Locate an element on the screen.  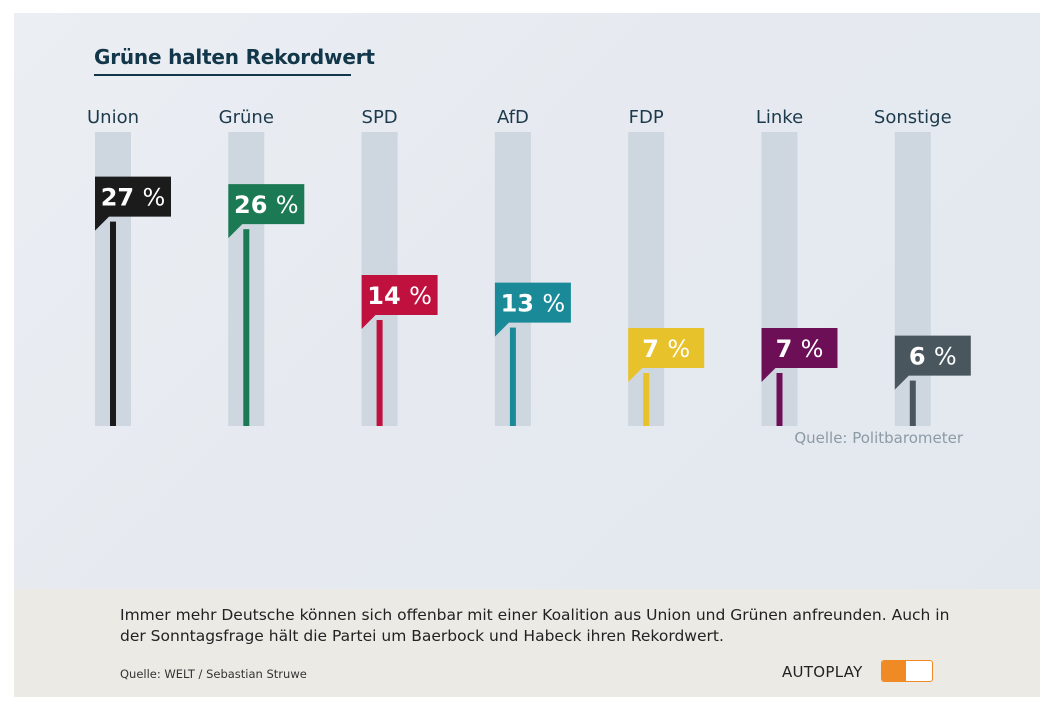
category-label: FDP is located at coordinates (646, 117).